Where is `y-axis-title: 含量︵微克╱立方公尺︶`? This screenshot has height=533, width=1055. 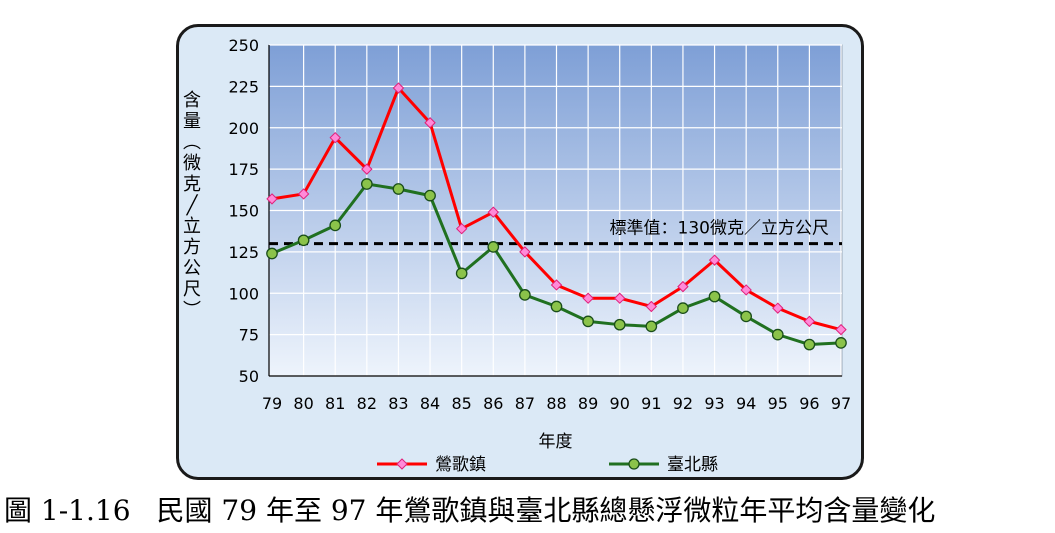 y-axis-title: 含量︵微克╱立方公尺︶ is located at coordinates (192, 205).